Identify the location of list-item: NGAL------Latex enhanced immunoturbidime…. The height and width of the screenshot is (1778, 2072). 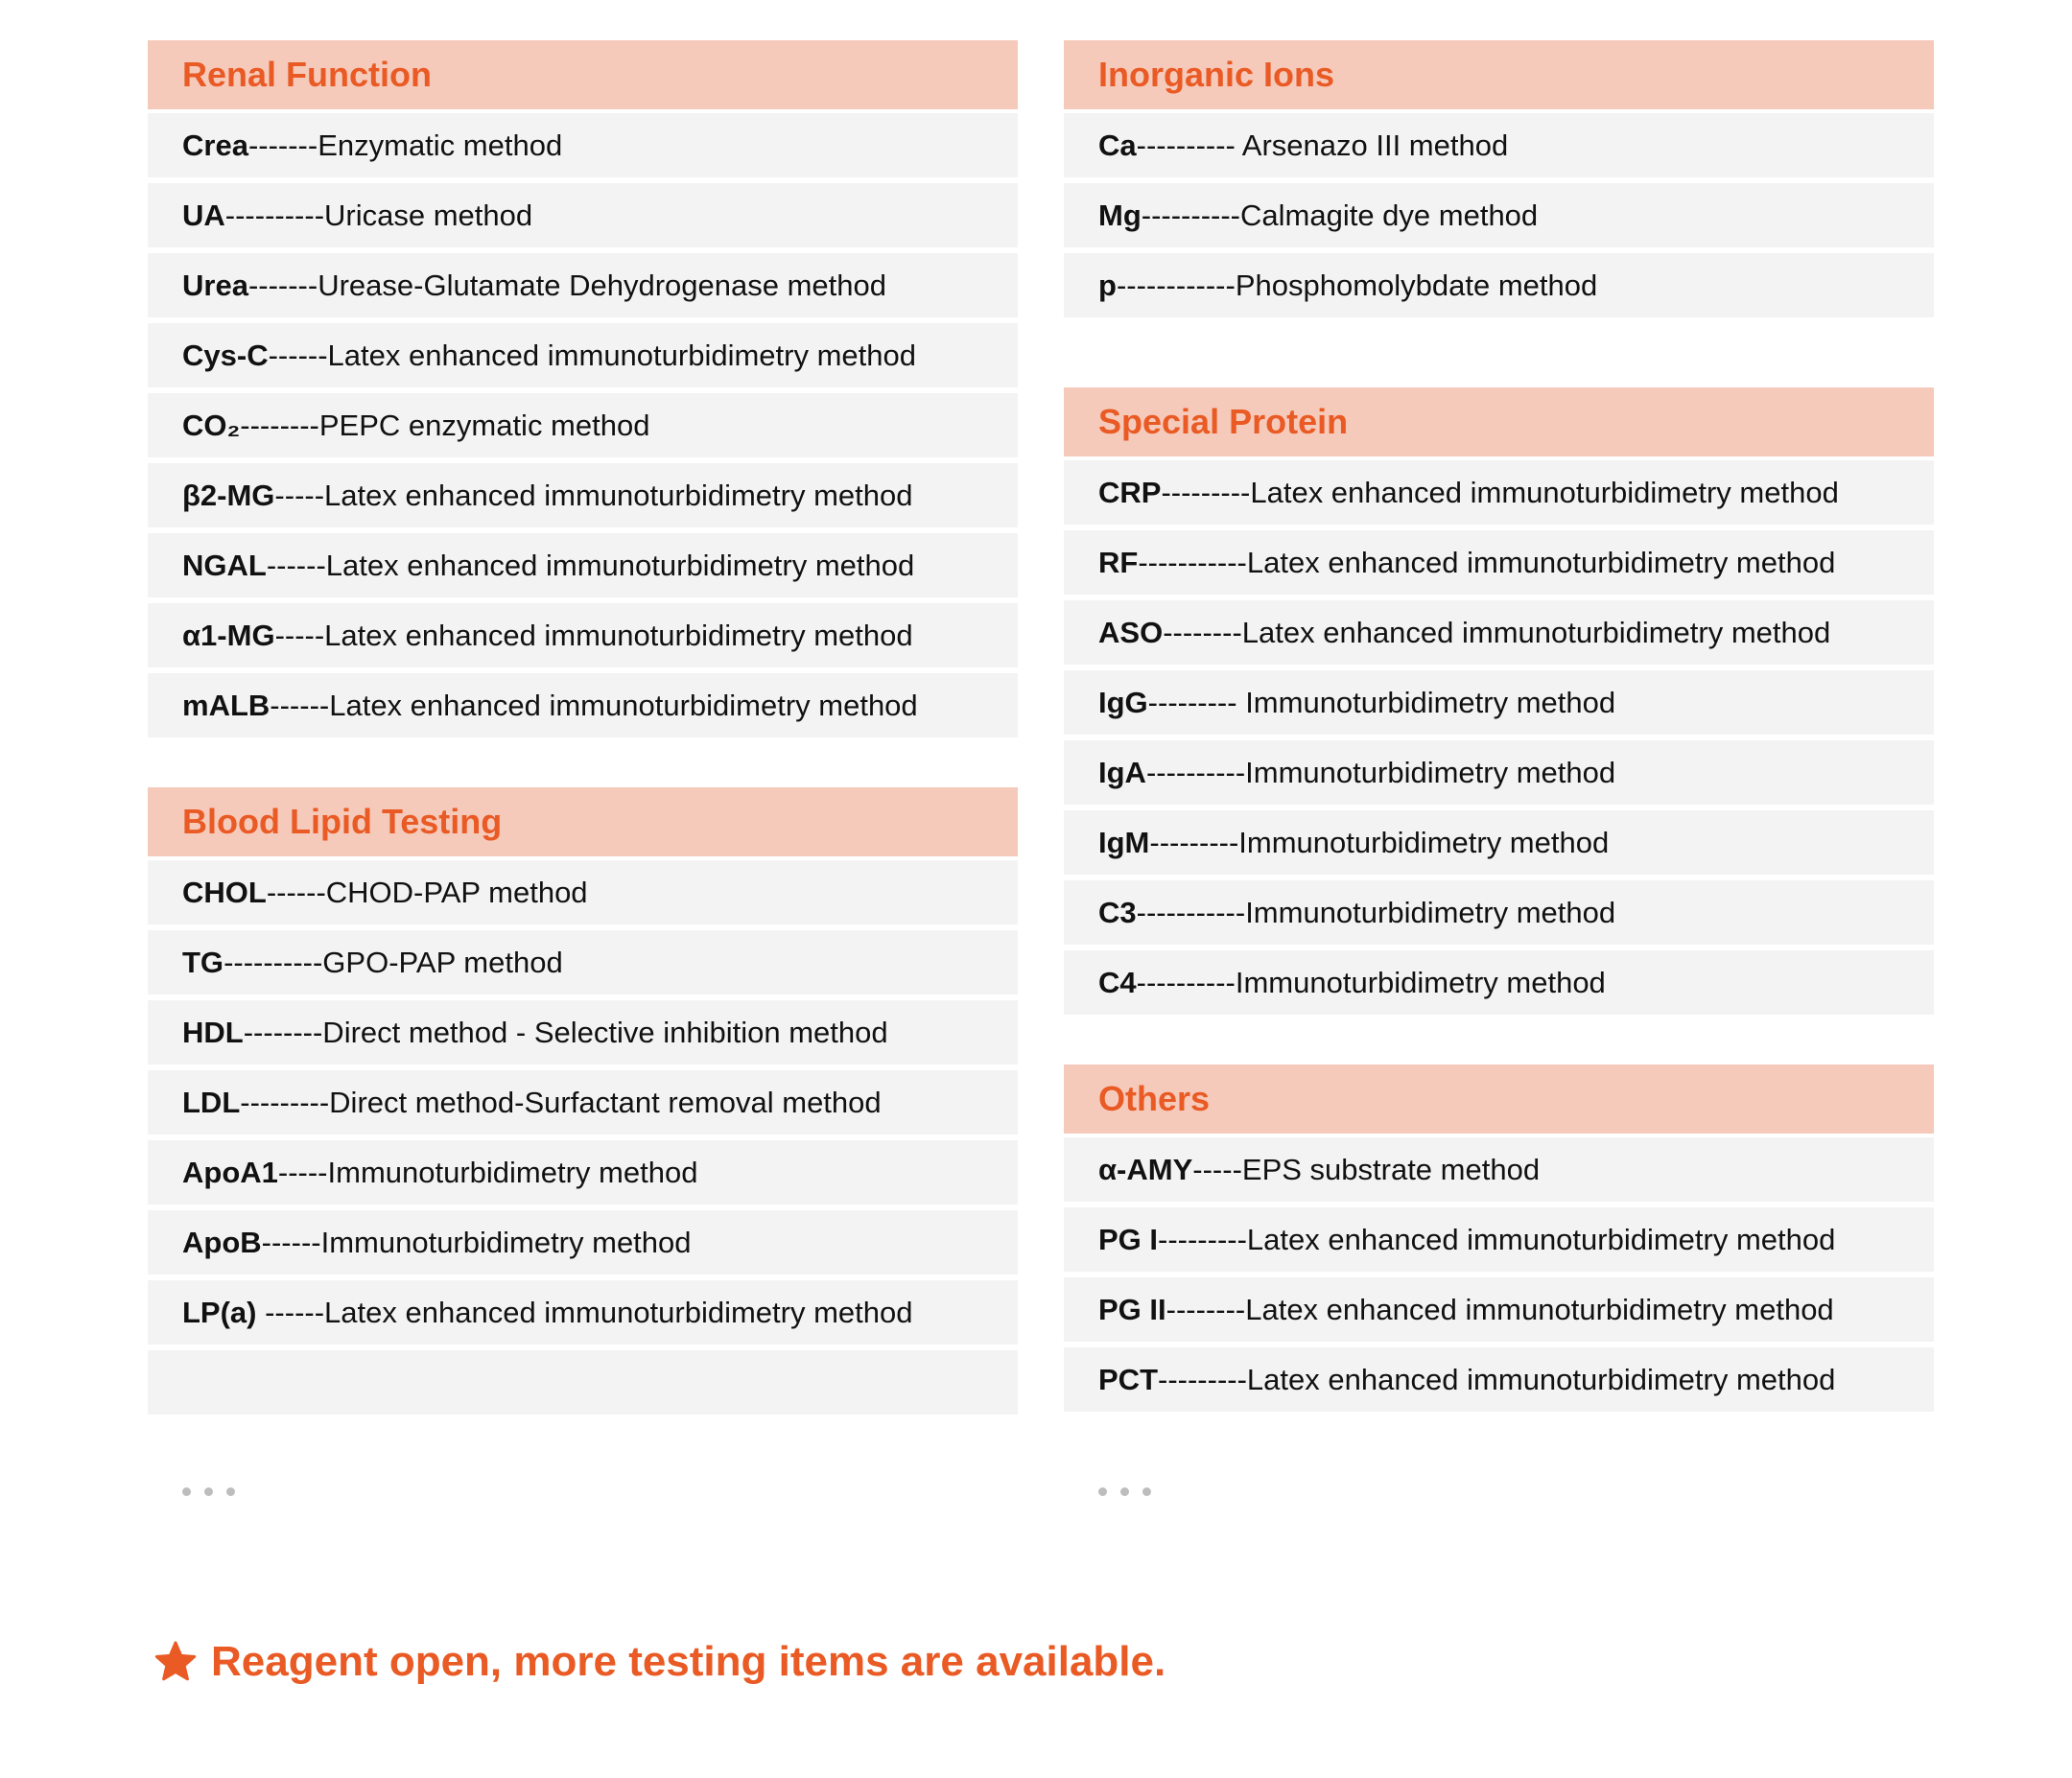
(583, 565).